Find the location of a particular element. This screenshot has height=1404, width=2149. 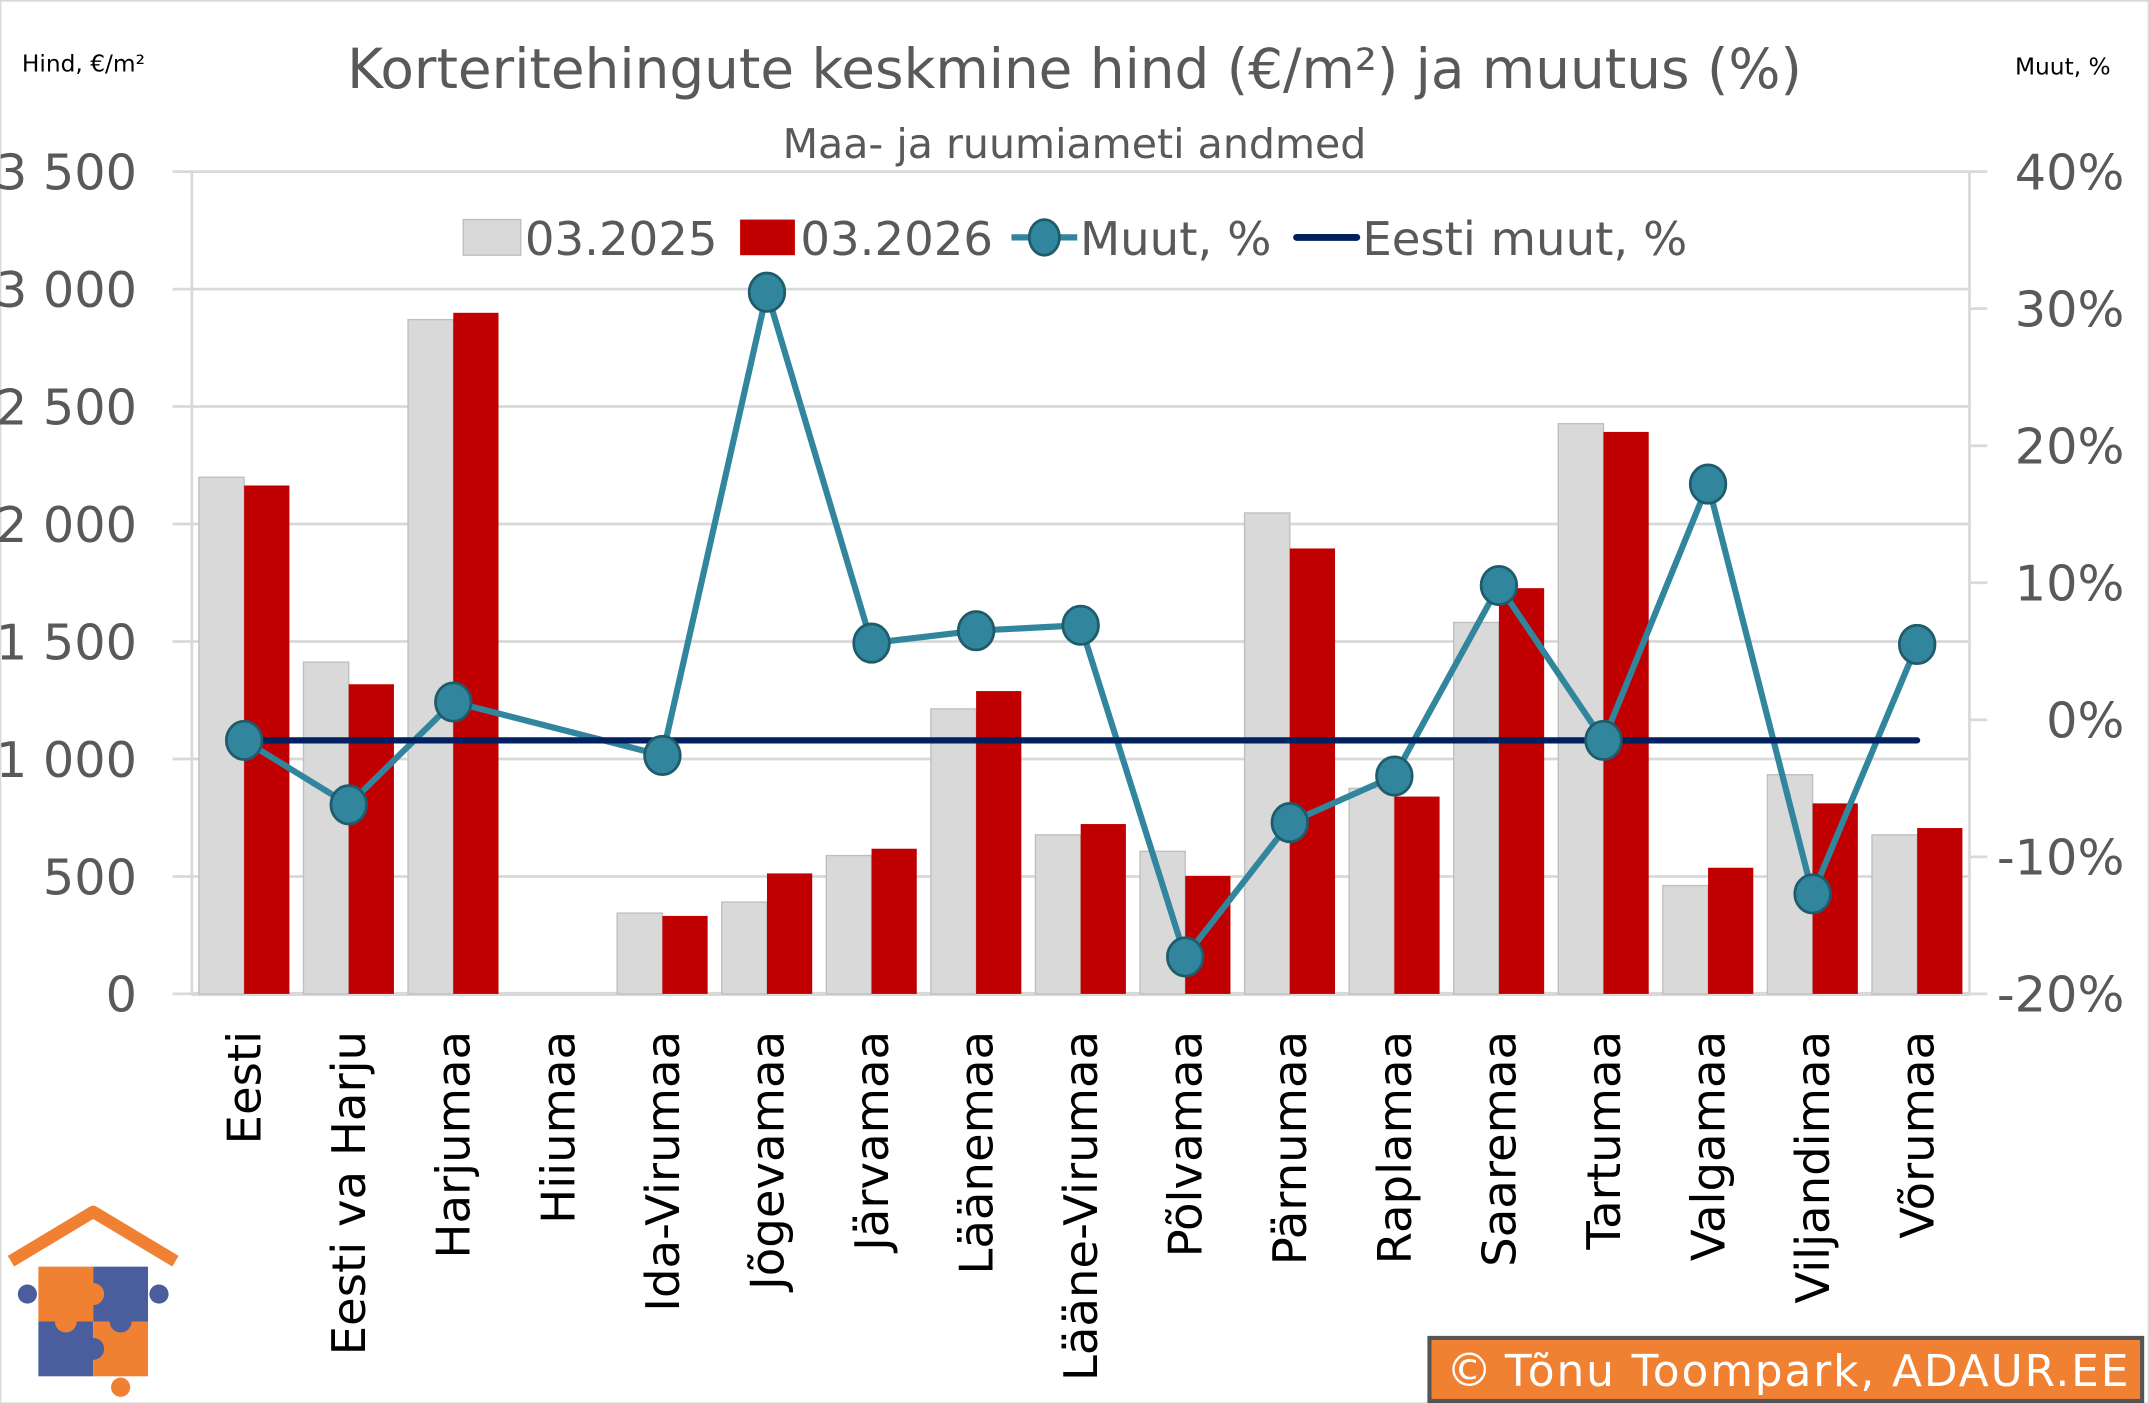

left-tick-label: 2 500 is located at coordinates (68, 407).